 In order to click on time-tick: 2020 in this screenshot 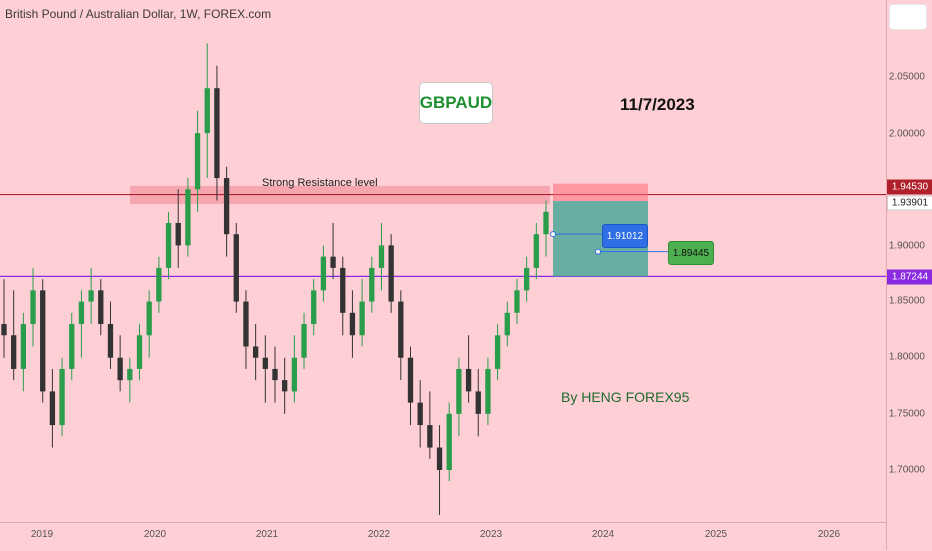, I will do `click(155, 534)`.